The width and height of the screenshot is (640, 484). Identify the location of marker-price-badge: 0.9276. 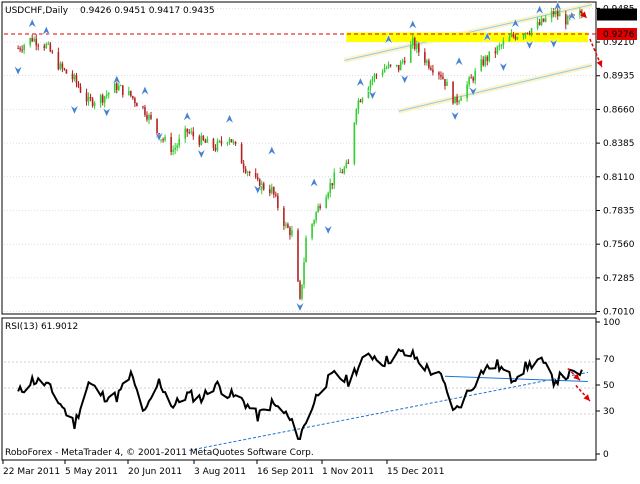
(617, 33).